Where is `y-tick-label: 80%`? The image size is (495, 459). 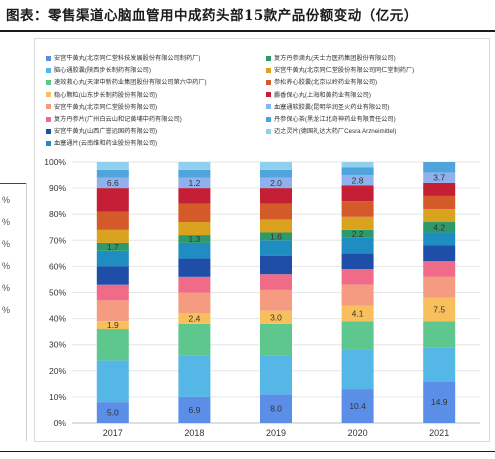
y-tick-label: 80% is located at coordinates (57, 214).